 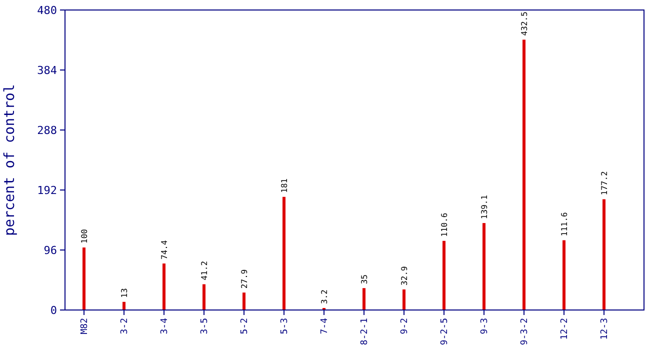 I want to click on x-tick-label: 8-2-1, so click(x=365, y=332).